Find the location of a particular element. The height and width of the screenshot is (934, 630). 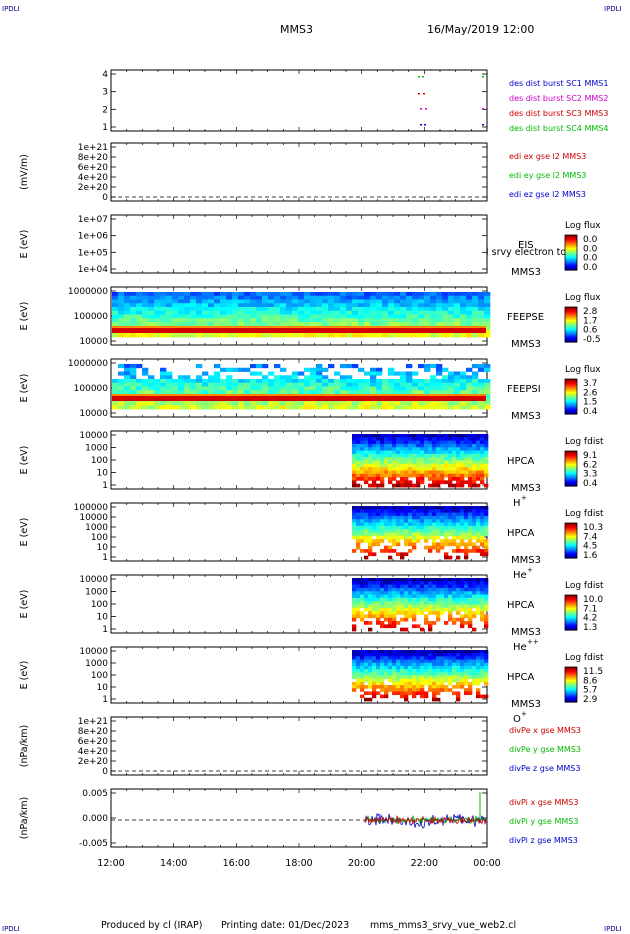

x-tick-label: 18:00 is located at coordinates (298, 863).